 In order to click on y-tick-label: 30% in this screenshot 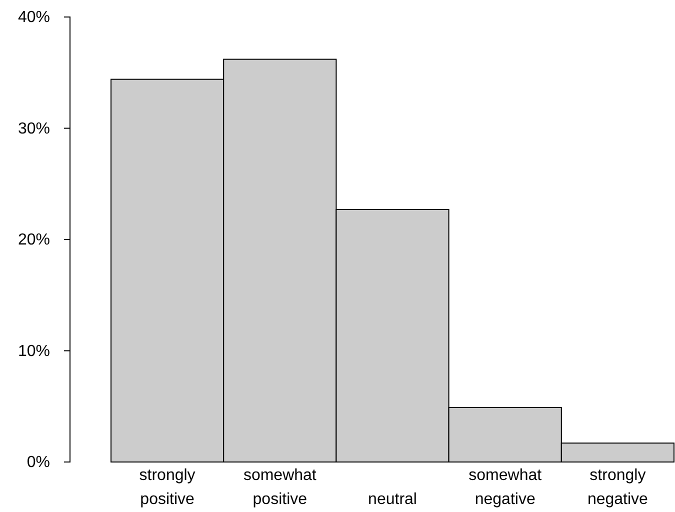, I will do `click(34, 129)`.